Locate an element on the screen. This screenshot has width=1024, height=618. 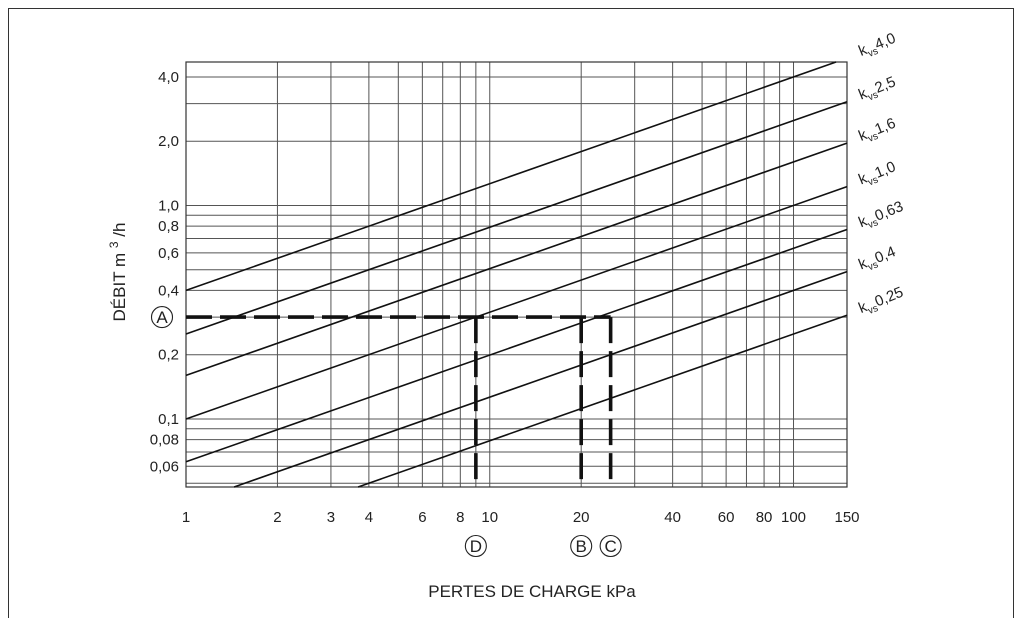
y-tick-label: 2,0 is located at coordinates (168, 141).